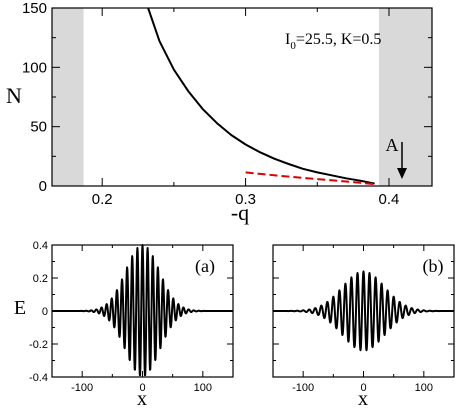 The width and height of the screenshot is (457, 408). Describe the element at coordinates (310, 178) in the screenshot. I see `dashed-branch-line` at that location.